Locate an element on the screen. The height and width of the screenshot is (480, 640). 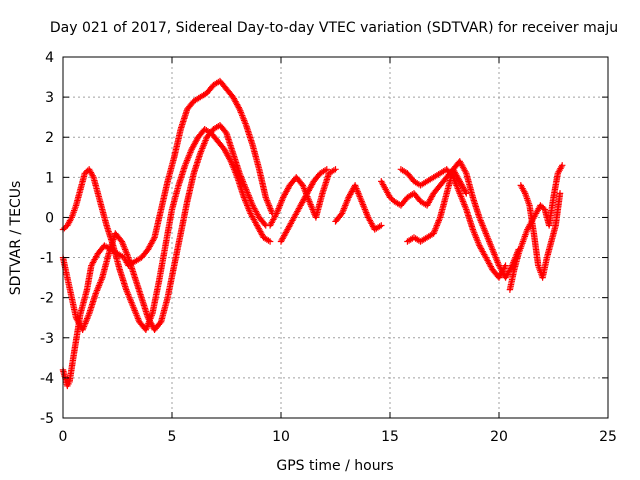
x-tick-label: 5 is located at coordinates (172, 437).